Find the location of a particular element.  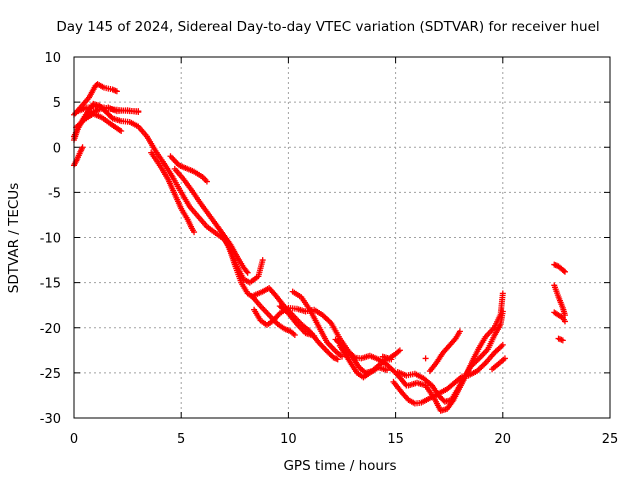

y-tick-label: -20 is located at coordinates (50, 329).